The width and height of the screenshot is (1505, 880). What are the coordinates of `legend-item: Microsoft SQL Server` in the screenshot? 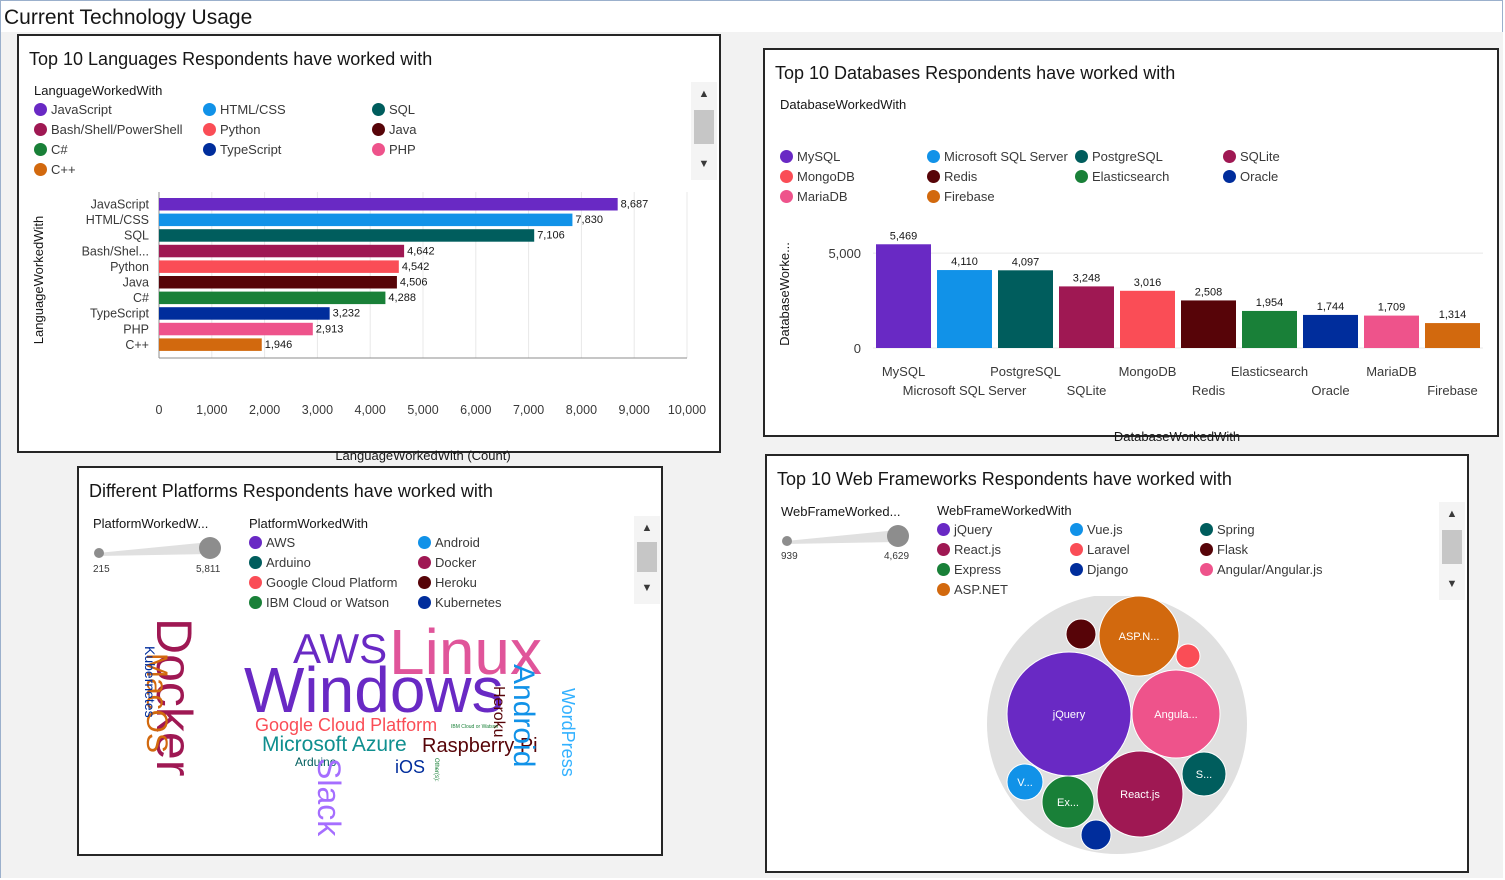 It's located at (997, 156).